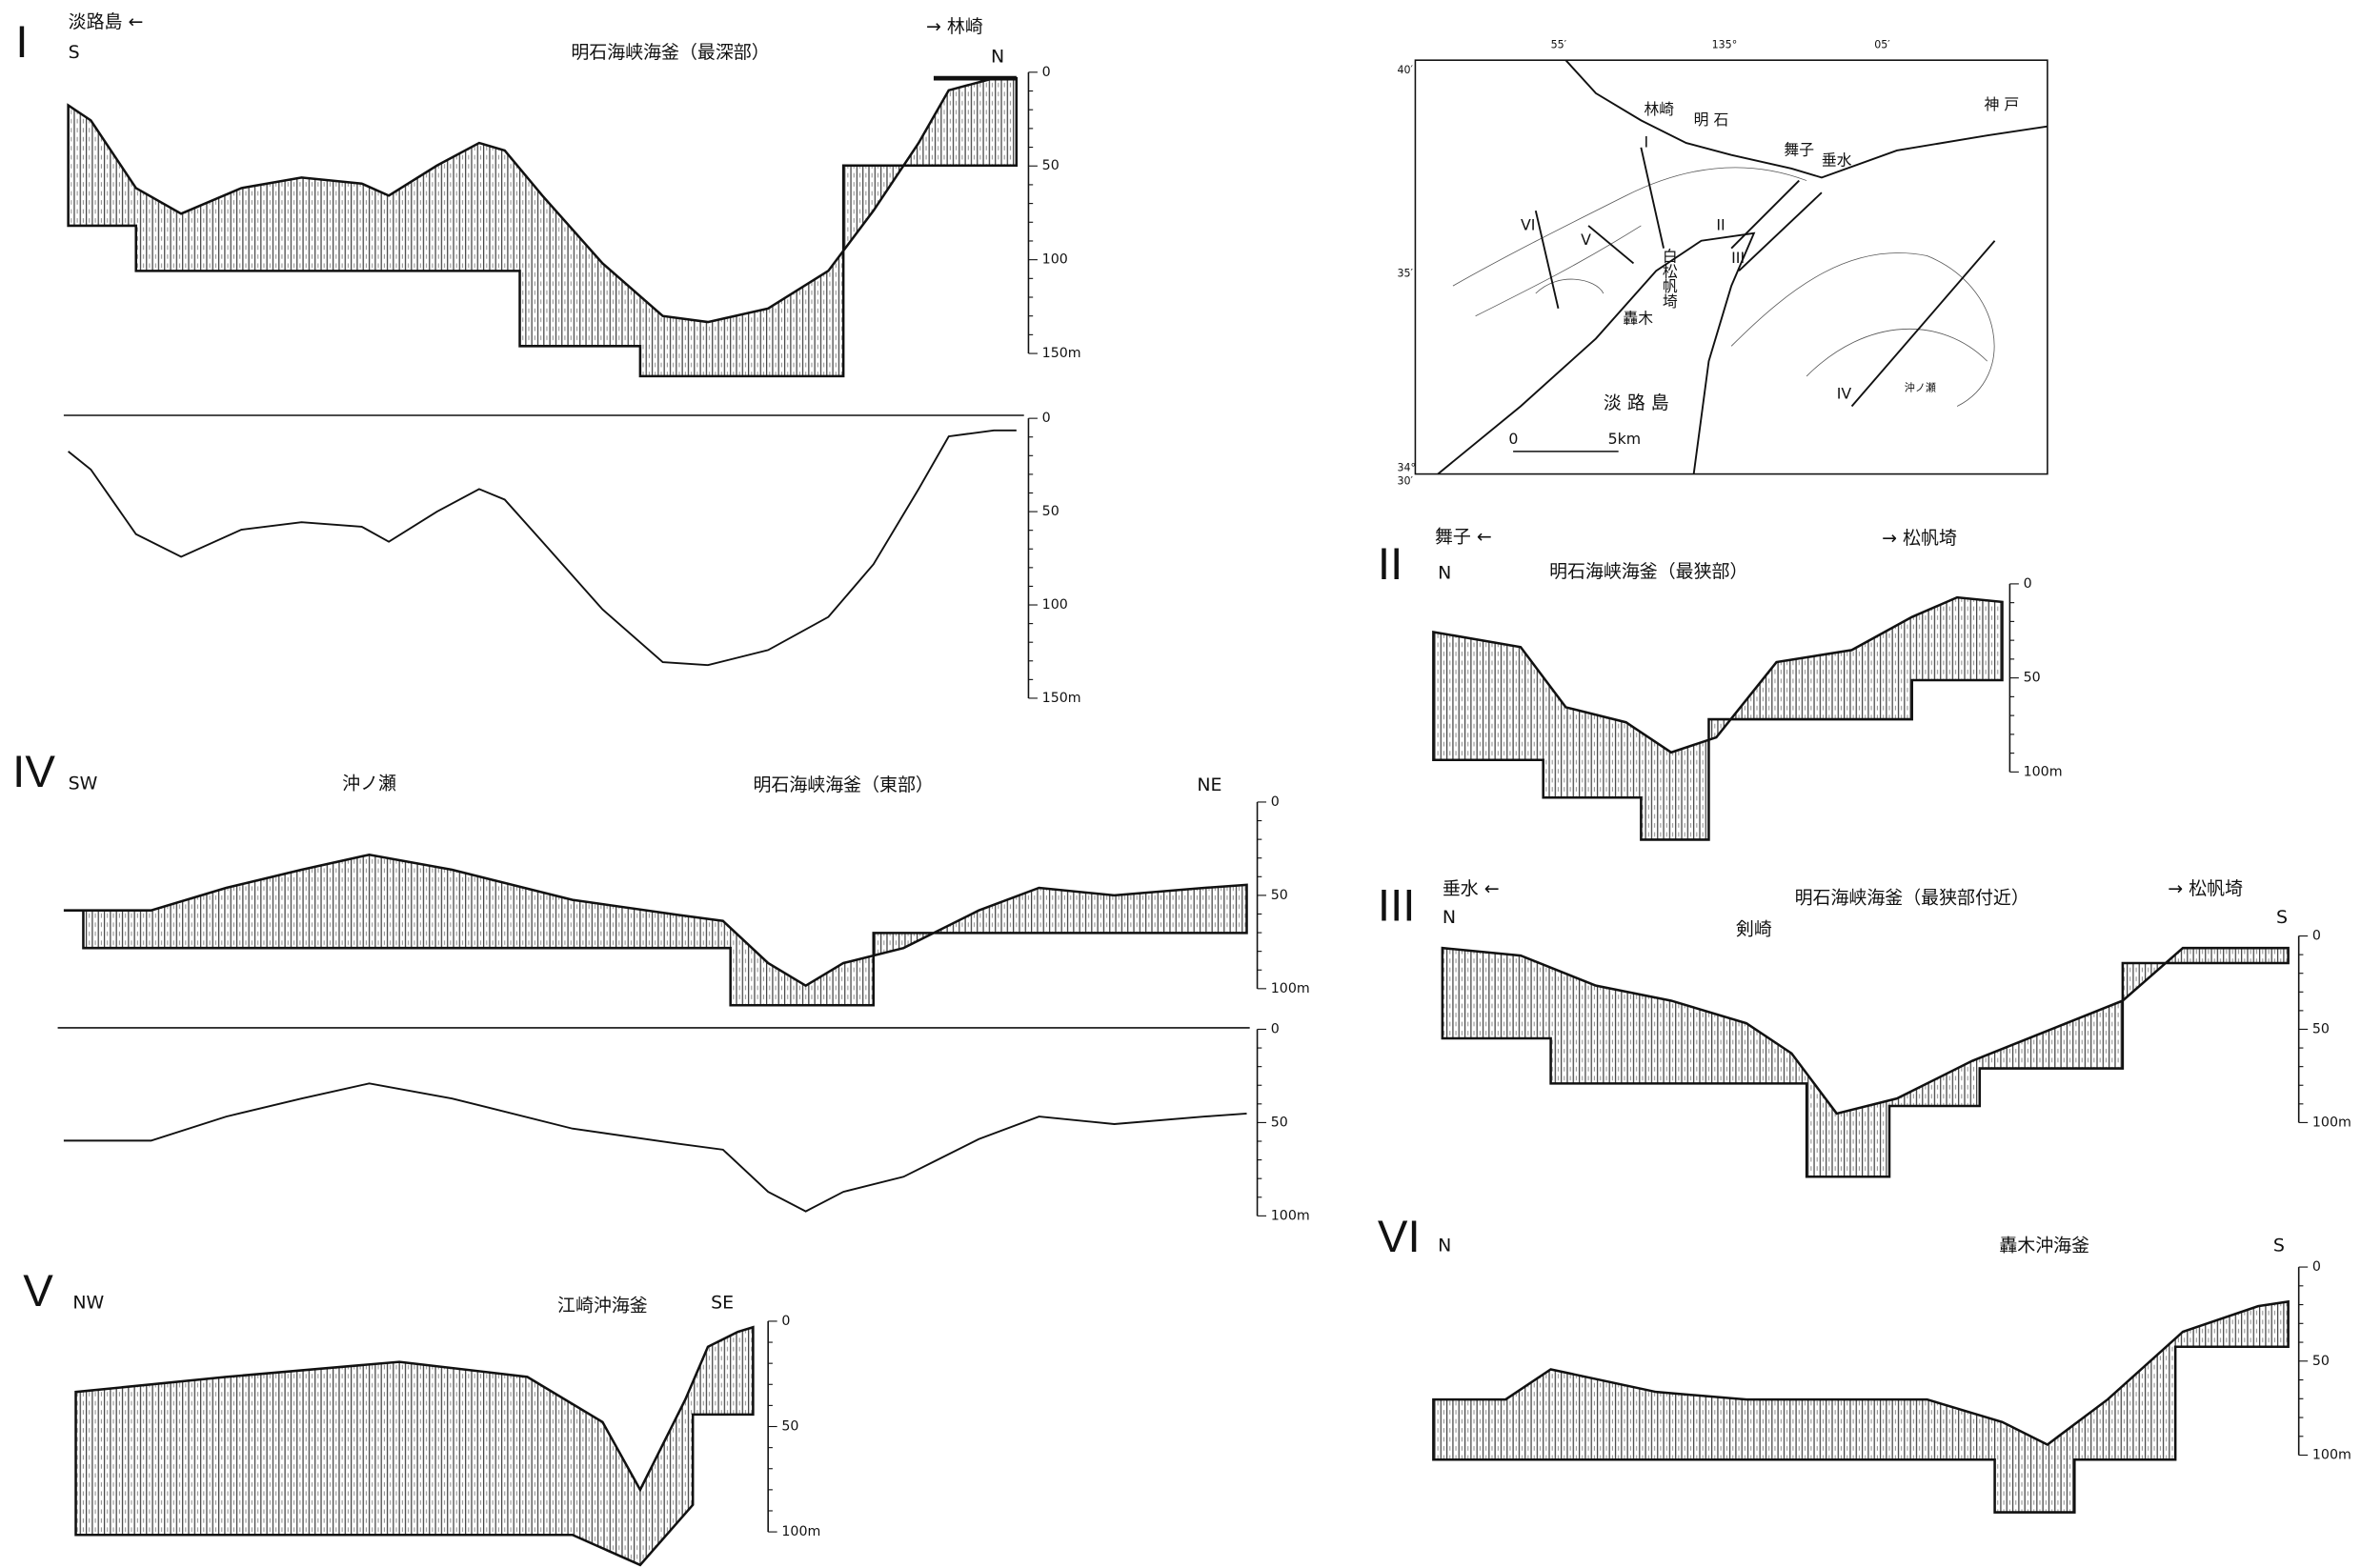 This screenshot has height=1568, width=2361. What do you see at coordinates (369, 784) in the screenshot?
I see `feature: 沖ノ瀬` at bounding box center [369, 784].